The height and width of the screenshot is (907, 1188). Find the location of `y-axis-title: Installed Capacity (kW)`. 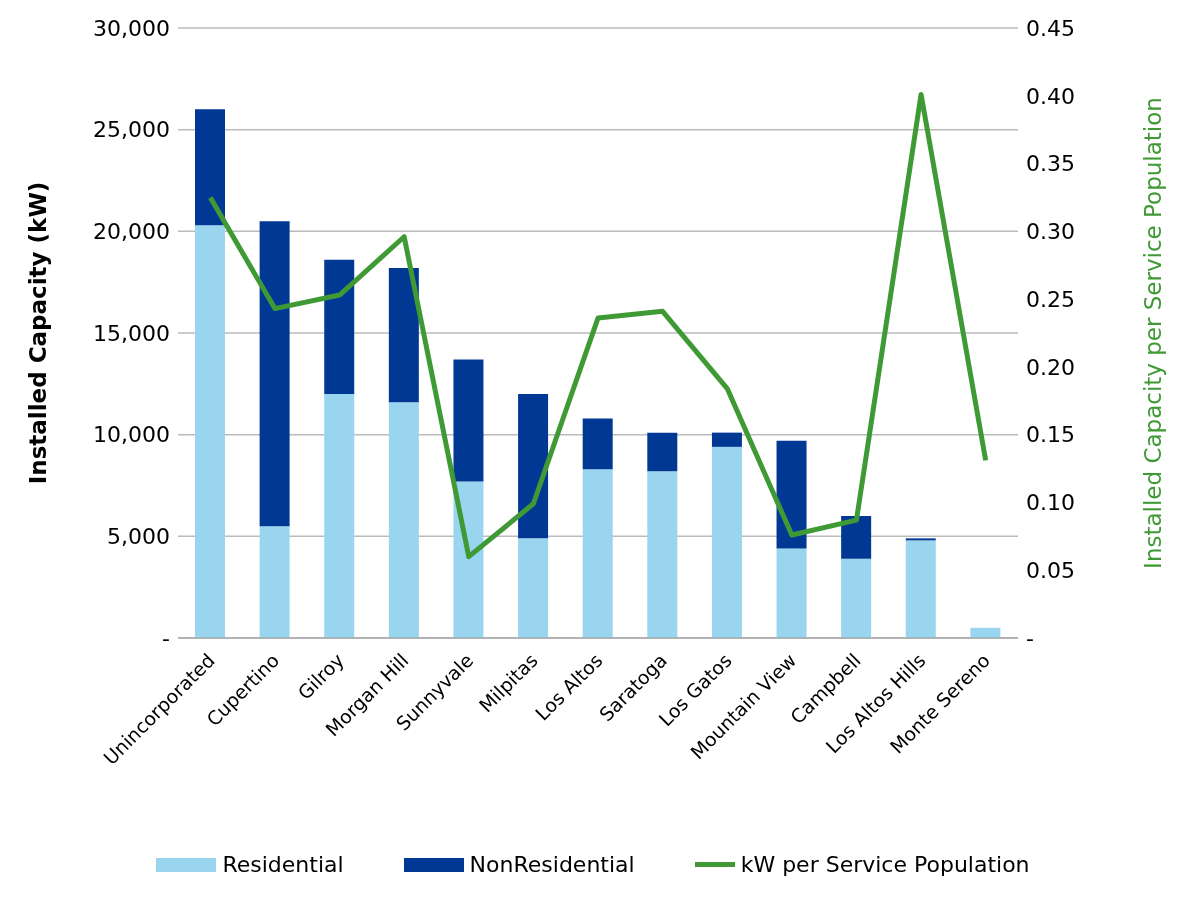

y-axis-title: Installed Capacity (kW) is located at coordinates (38, 333).